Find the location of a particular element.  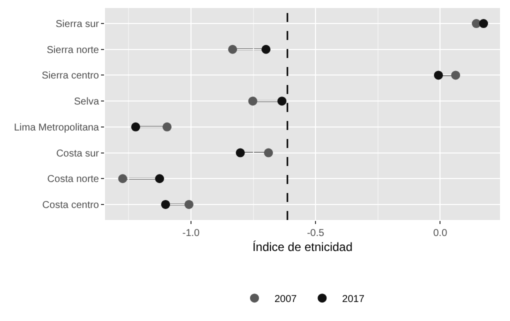

x-axis-title: Índice de etnicidad is located at coordinates (302, 247).